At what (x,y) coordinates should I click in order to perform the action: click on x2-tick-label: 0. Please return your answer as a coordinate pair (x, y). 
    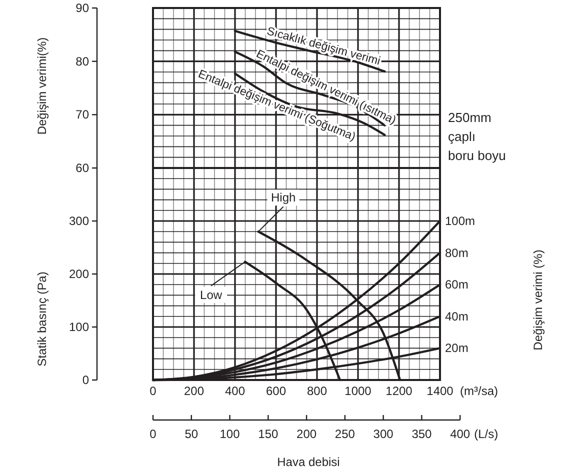
    Looking at the image, I should click on (153, 434).